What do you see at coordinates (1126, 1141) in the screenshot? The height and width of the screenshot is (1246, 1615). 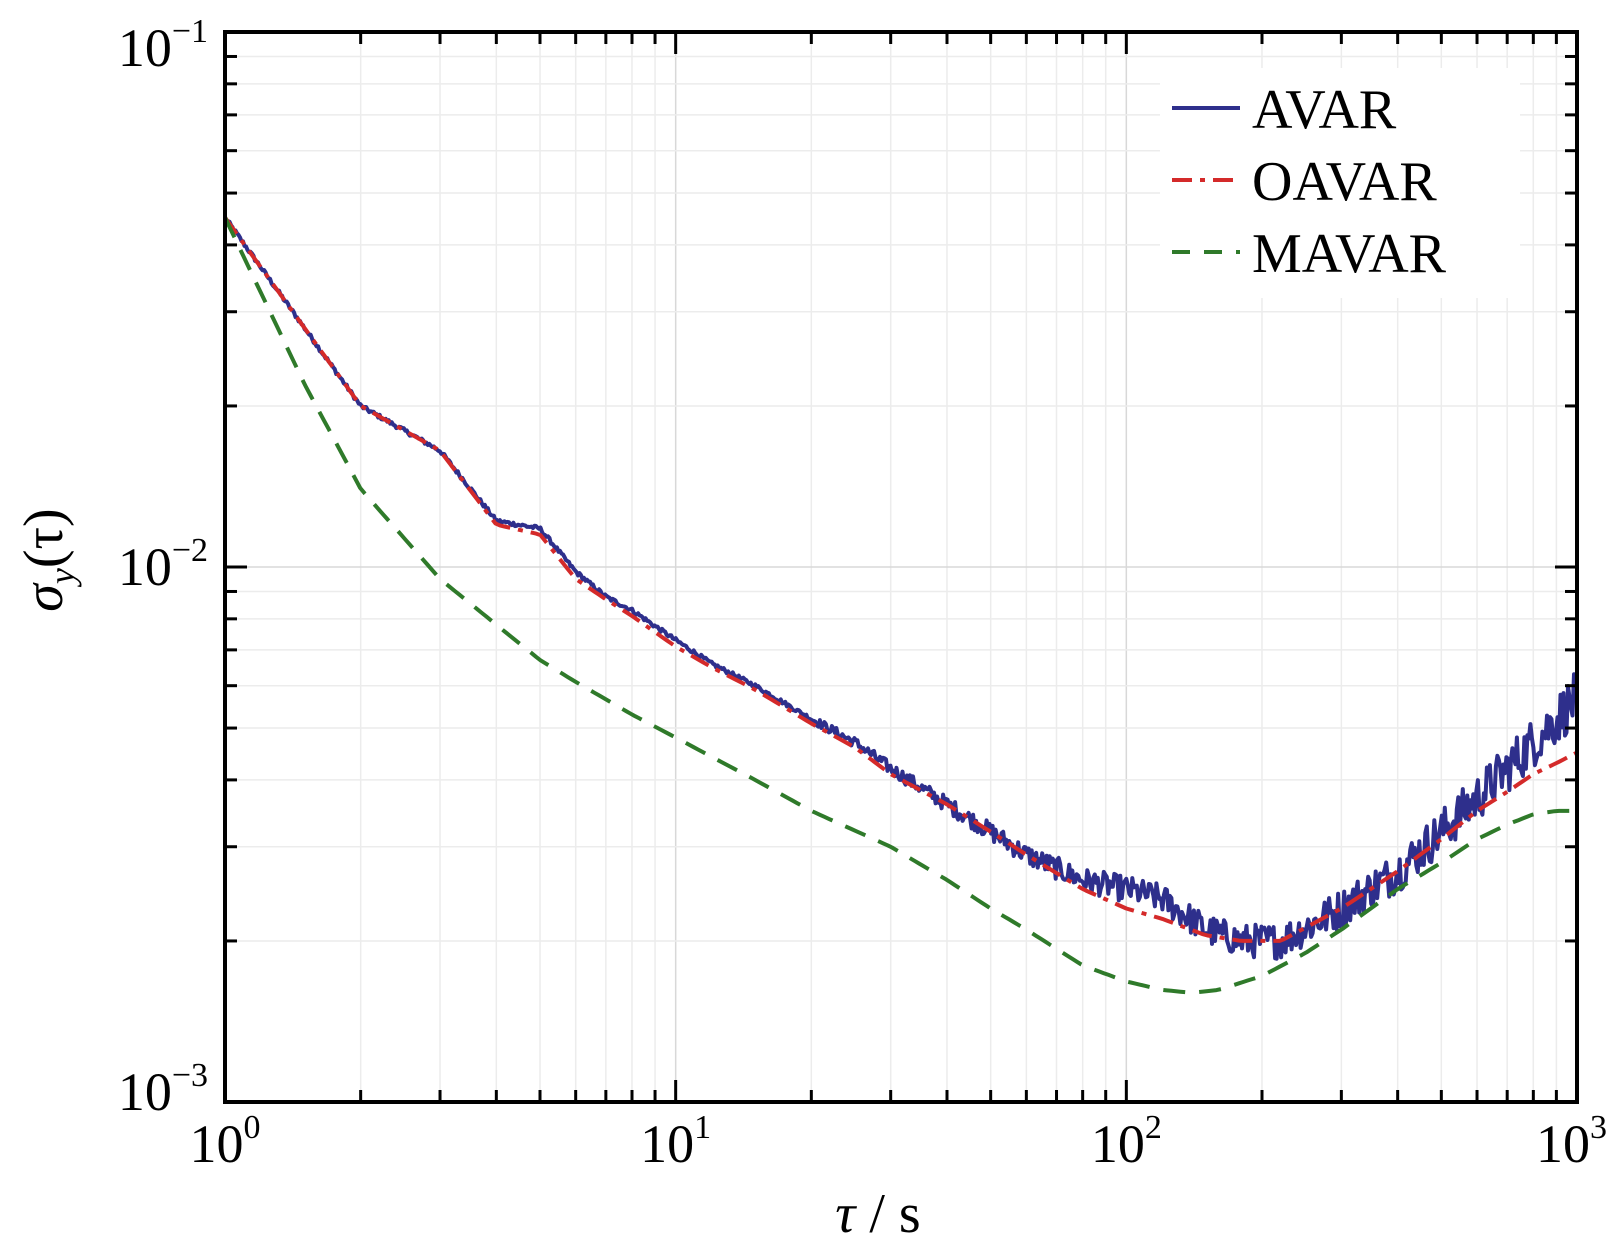 I see `x-tick-label: 10²` at bounding box center [1126, 1141].